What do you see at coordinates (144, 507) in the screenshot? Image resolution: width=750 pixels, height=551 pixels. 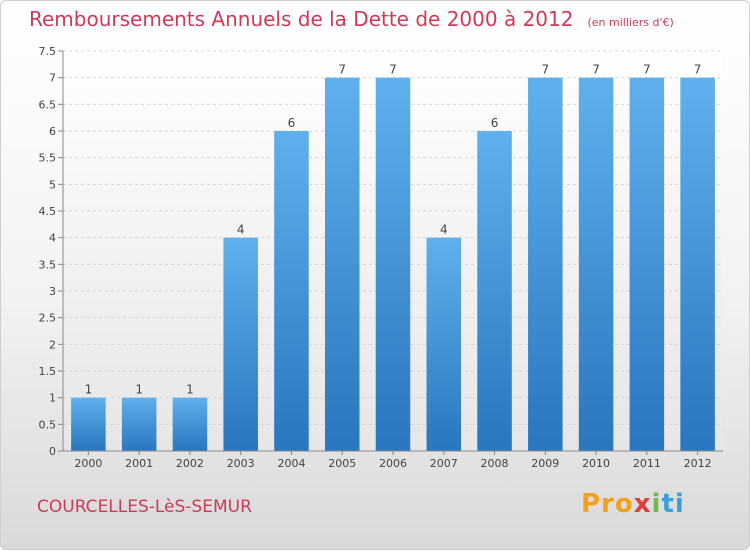 I see `town-name: COURCELLES-LèS-SEMUR` at bounding box center [144, 507].